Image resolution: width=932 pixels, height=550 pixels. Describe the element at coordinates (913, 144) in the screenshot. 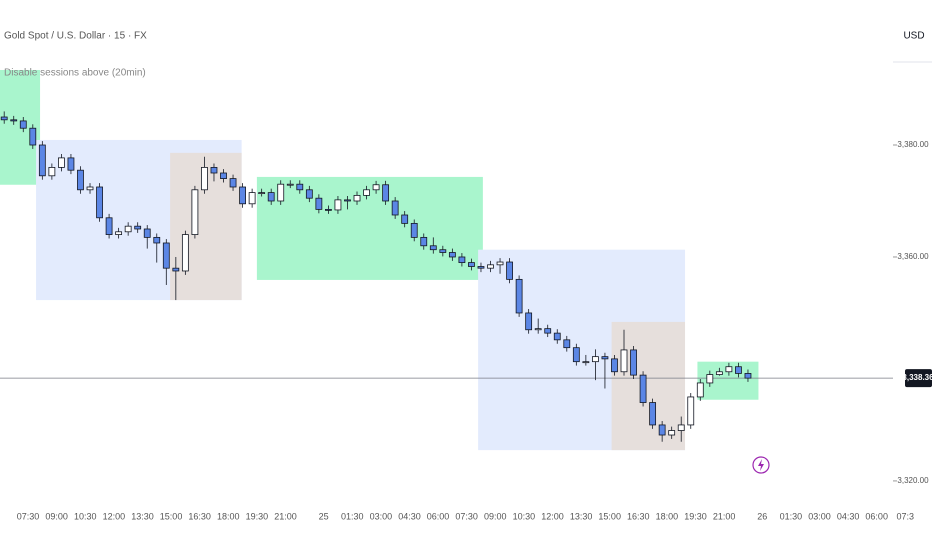

I see `y-tick-label: 3,380.00` at that location.